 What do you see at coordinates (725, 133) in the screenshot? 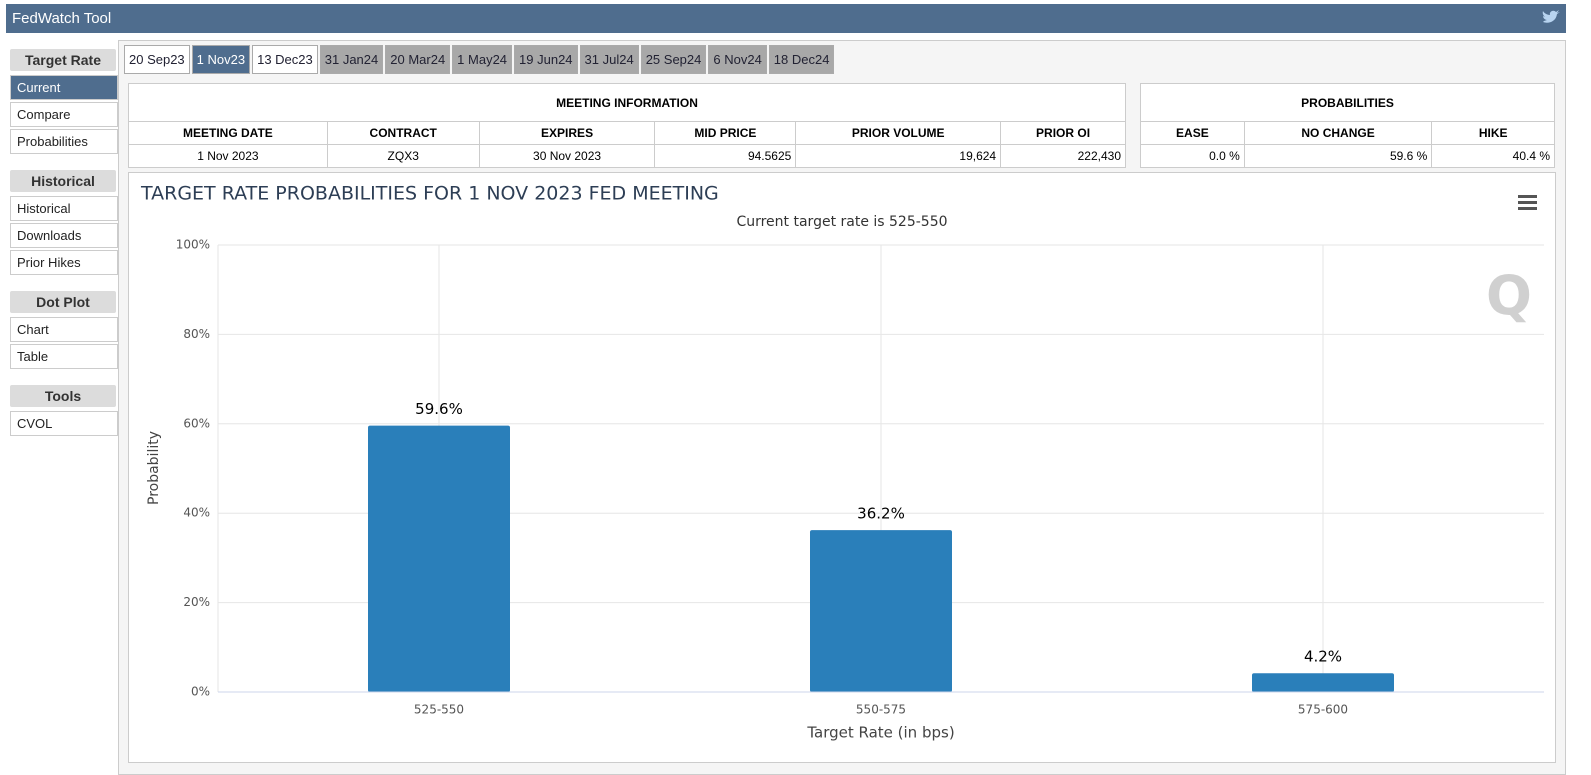
I see `column-header: MID PRICE` at bounding box center [725, 133].